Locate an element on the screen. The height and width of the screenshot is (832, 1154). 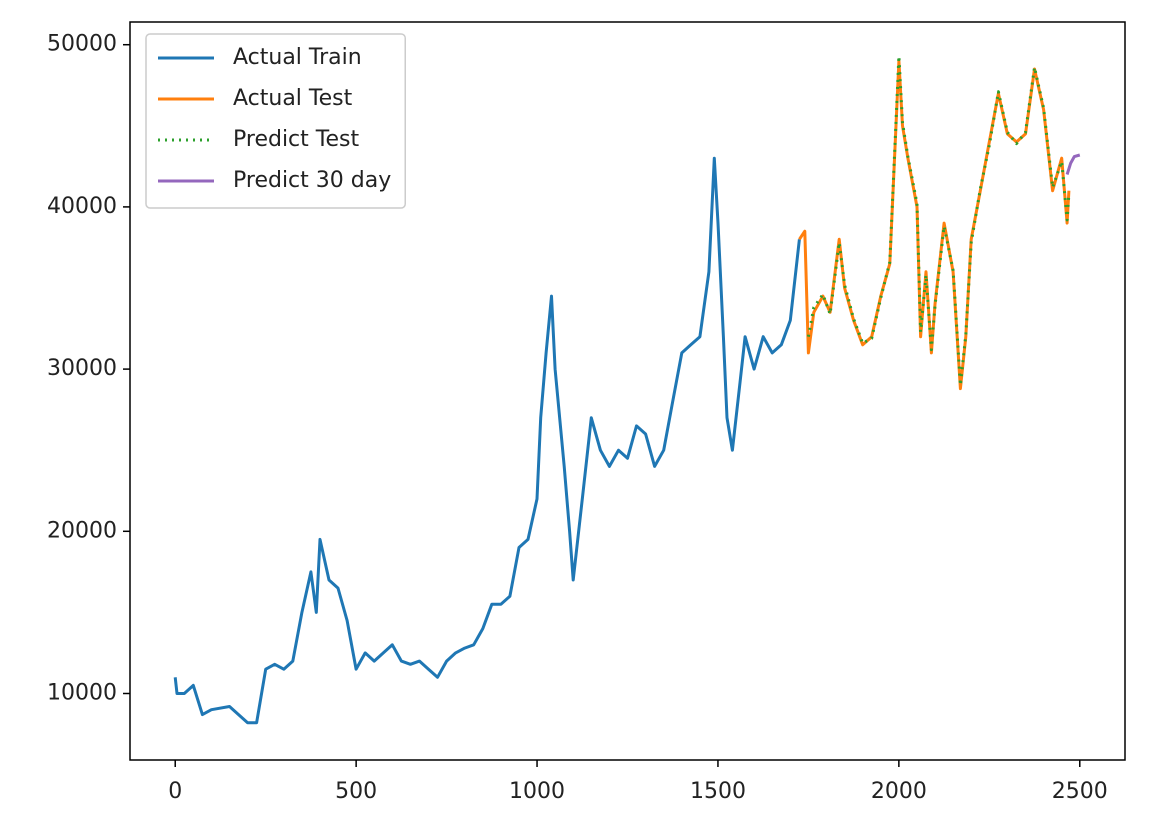
x-tick-label: 2500 is located at coordinates (1080, 791).